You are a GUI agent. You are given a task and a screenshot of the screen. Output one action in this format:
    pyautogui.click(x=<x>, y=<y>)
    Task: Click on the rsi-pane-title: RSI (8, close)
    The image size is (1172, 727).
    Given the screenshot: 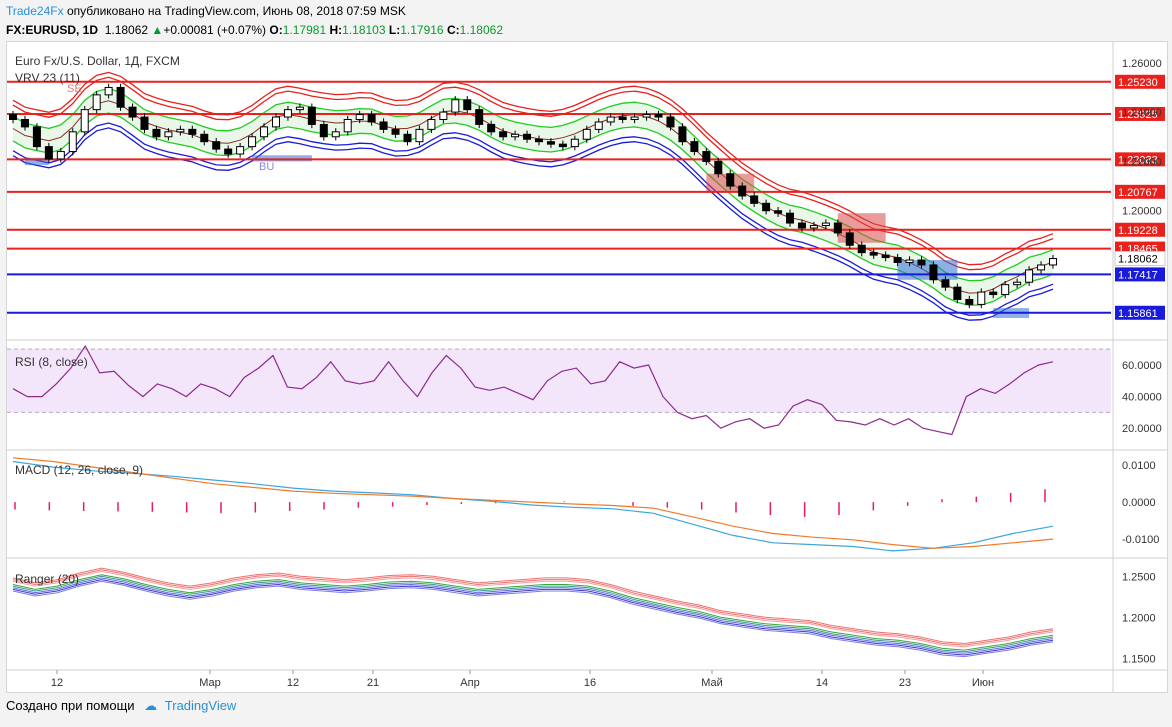 What is the action you would take?
    pyautogui.click(x=51, y=362)
    